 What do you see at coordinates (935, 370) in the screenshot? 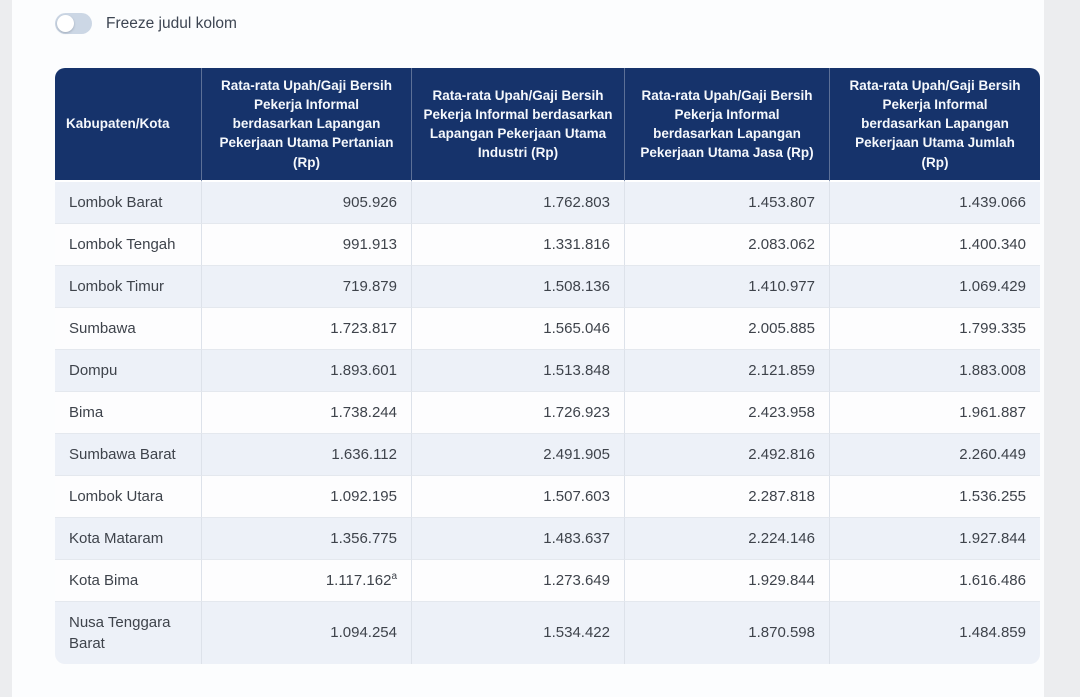
I see `value-cell: 1.883.008` at bounding box center [935, 370].